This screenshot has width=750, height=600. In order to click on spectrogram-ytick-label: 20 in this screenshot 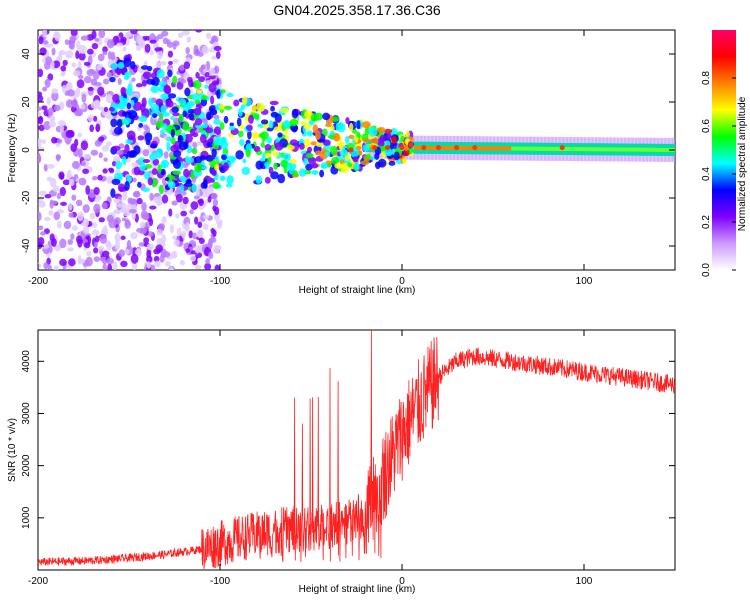, I will do `click(26, 102)`.